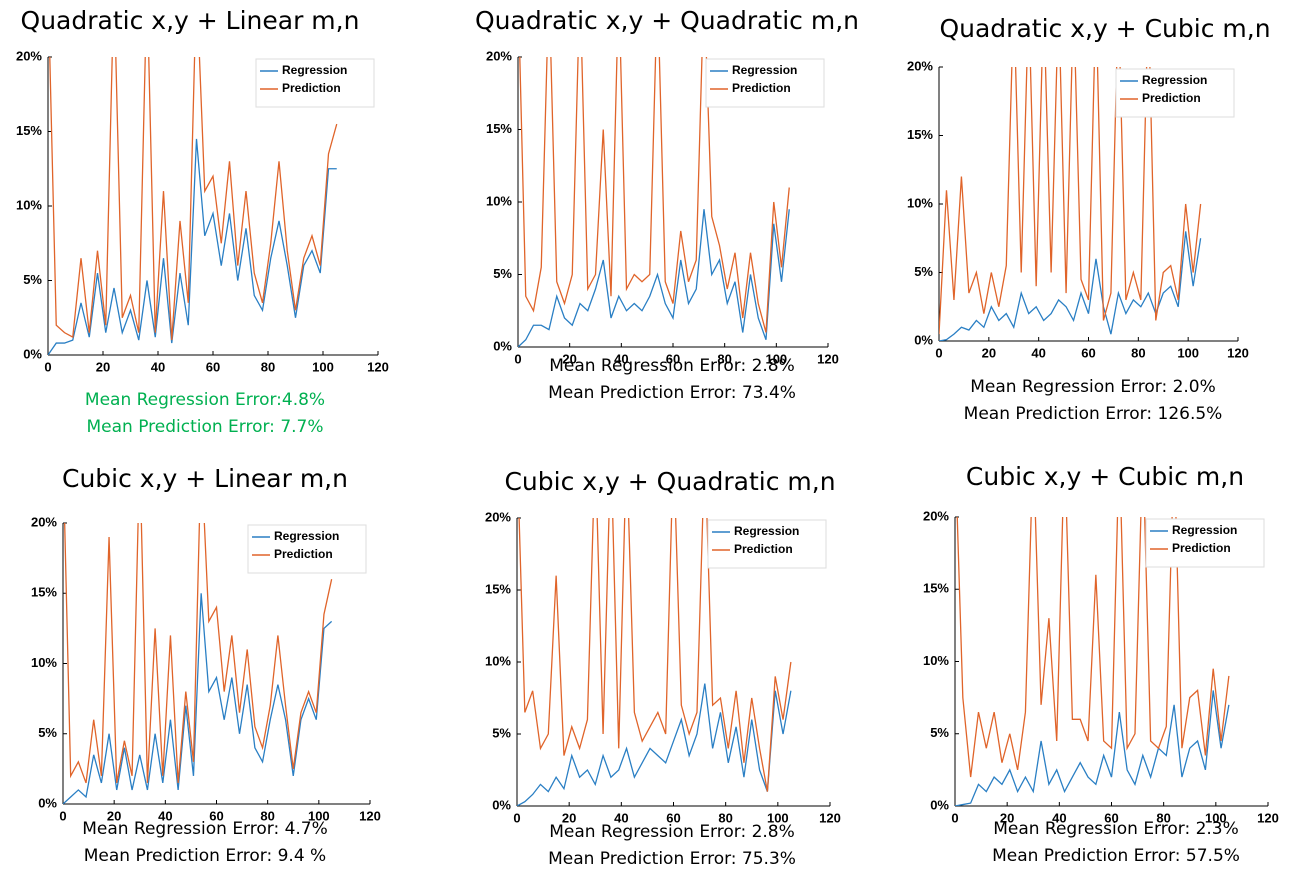 This screenshot has height=896, width=1304. I want to click on annotation: Mean Regression Error:4.8%, so click(205, 400).